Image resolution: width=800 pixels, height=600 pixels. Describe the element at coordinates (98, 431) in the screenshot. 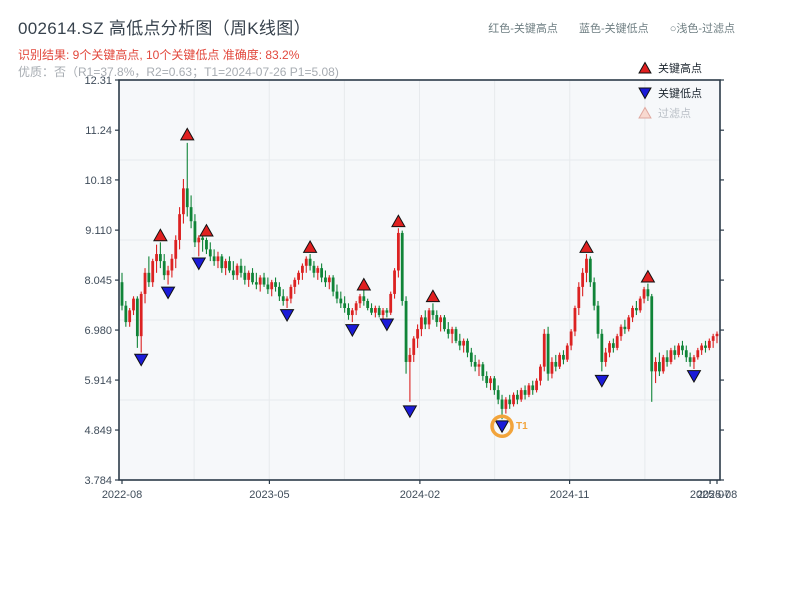

I see `y-tick-label: 4.849` at that location.